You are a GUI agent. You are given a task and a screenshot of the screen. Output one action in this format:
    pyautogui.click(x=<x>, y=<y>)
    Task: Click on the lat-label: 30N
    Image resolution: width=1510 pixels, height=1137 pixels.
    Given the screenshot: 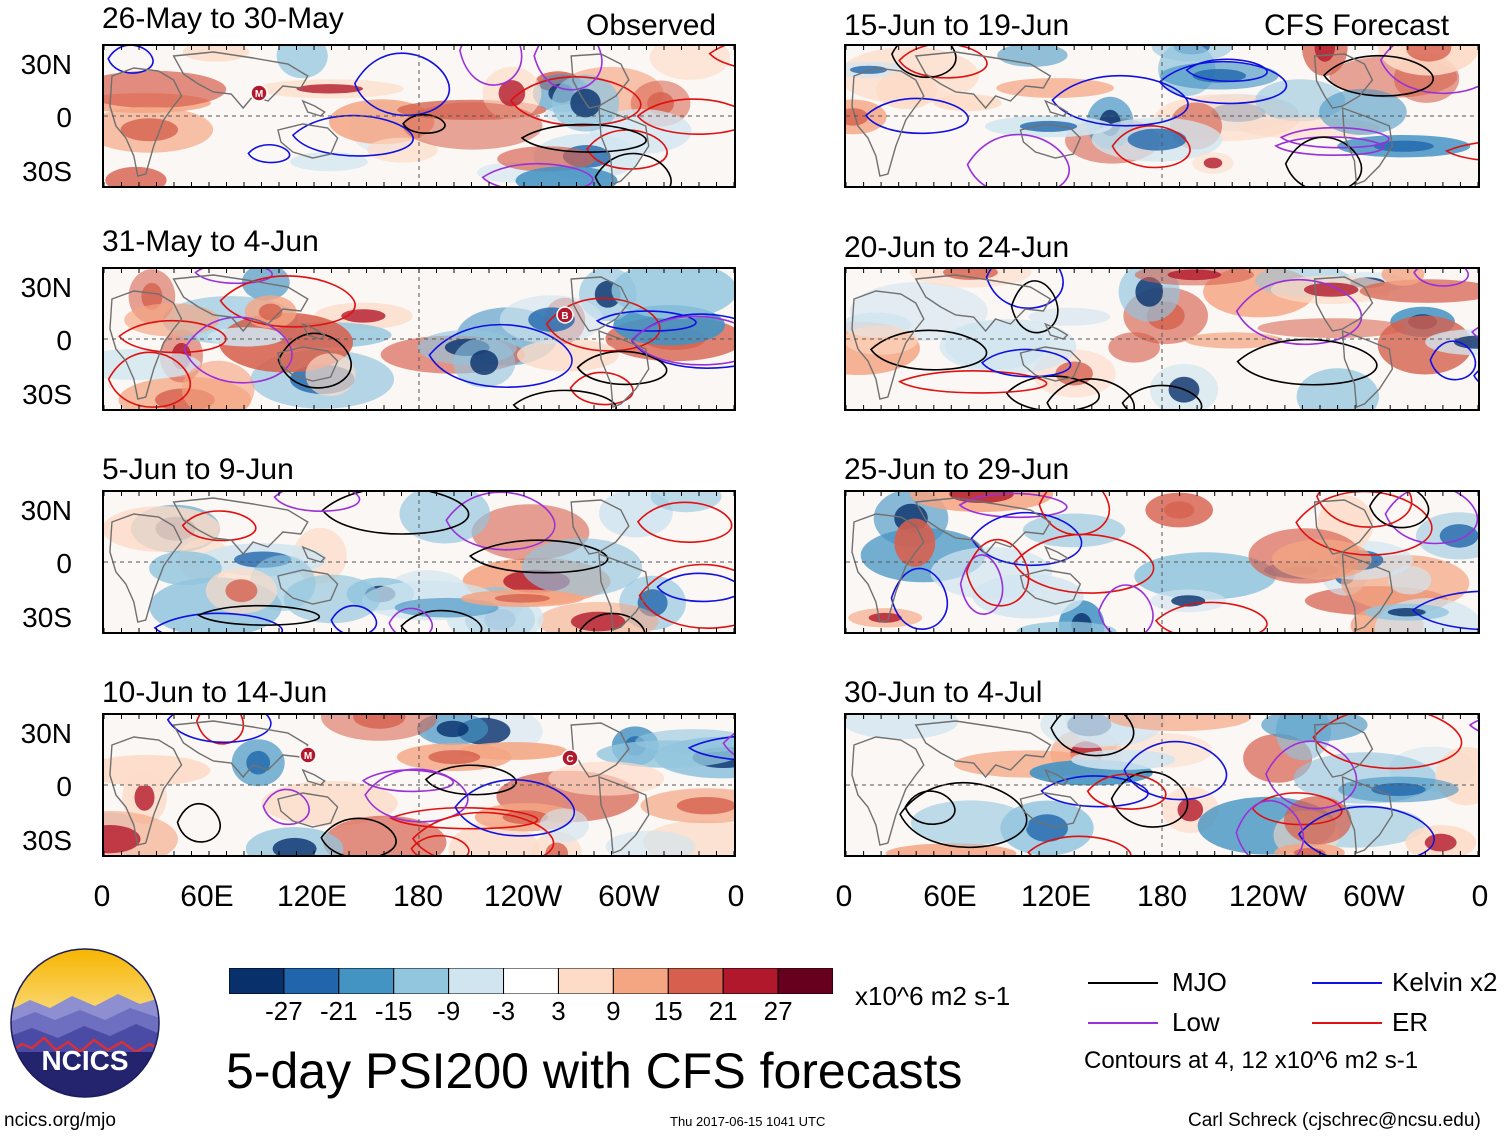 What is the action you would take?
    pyautogui.click(x=46, y=64)
    